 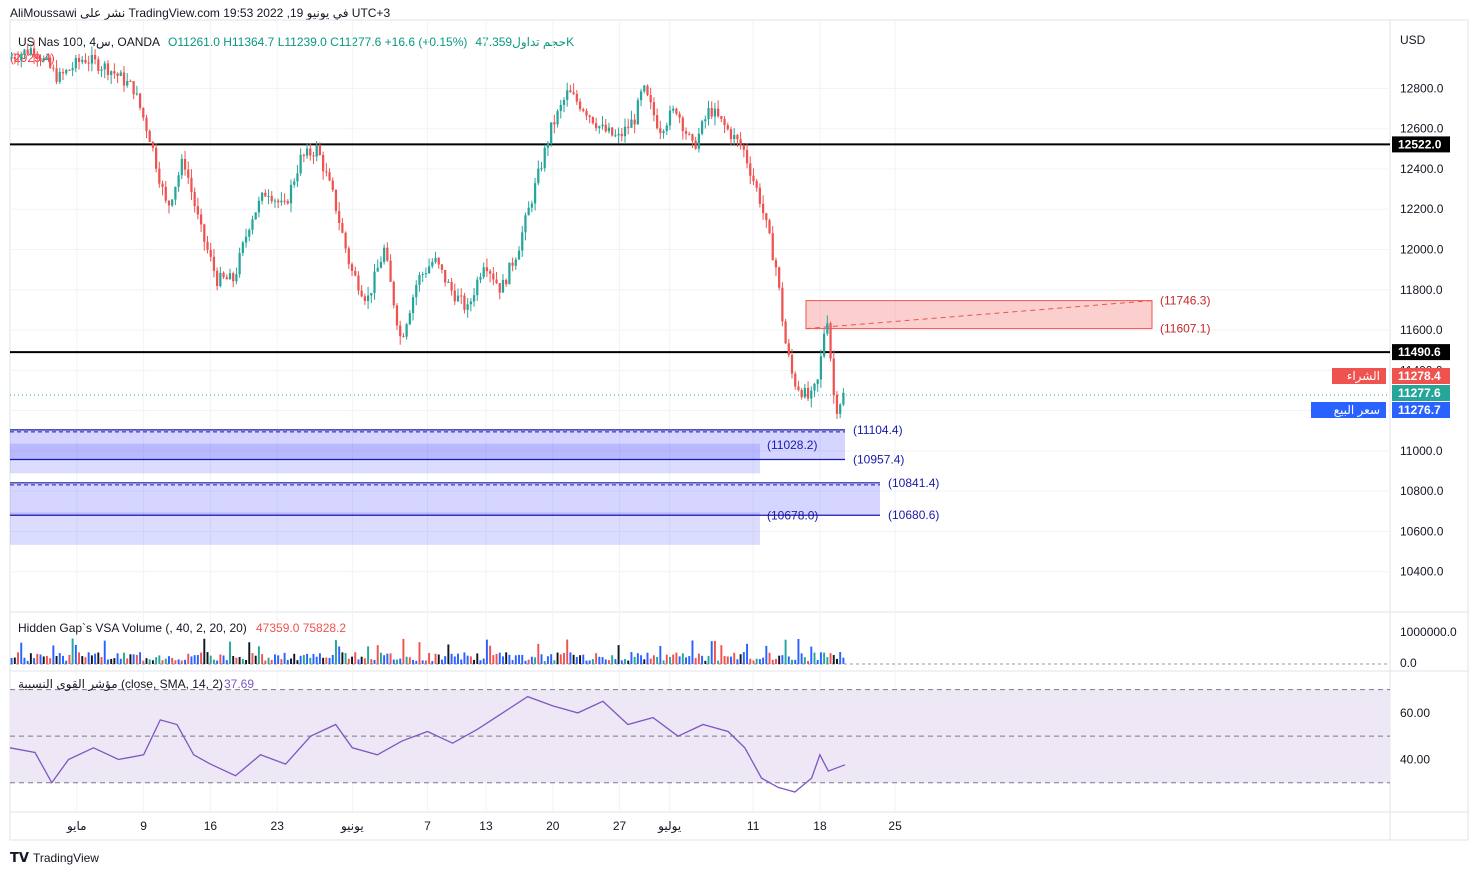 What do you see at coordinates (427, 744) in the screenshot?
I see `rsi-line` at bounding box center [427, 744].